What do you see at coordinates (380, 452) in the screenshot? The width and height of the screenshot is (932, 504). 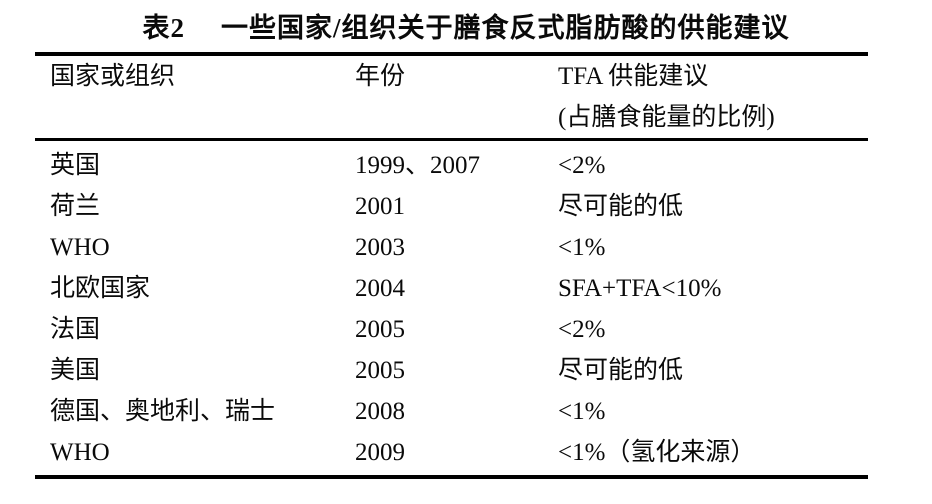 I see `year-cell: 2009` at bounding box center [380, 452].